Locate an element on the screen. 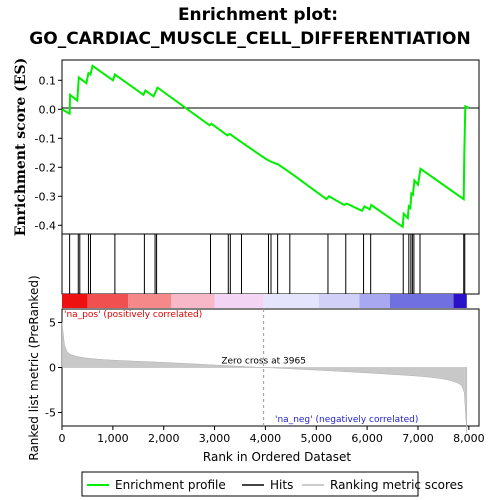 The height and width of the screenshot is (500, 500). hits-marks is located at coordinates (267, 264).